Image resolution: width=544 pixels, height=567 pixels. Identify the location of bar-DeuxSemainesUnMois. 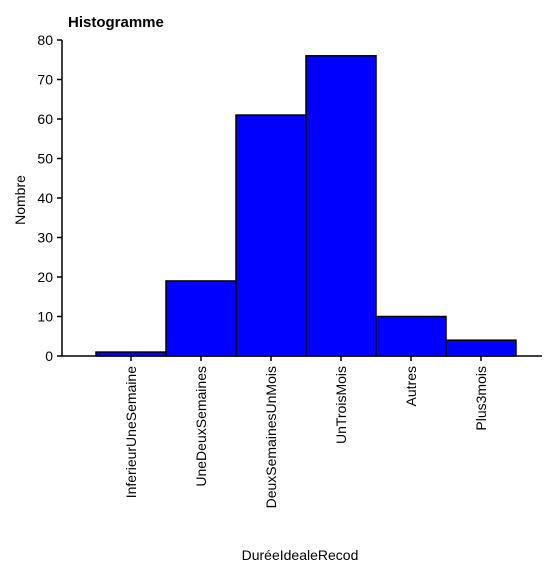
(271, 235).